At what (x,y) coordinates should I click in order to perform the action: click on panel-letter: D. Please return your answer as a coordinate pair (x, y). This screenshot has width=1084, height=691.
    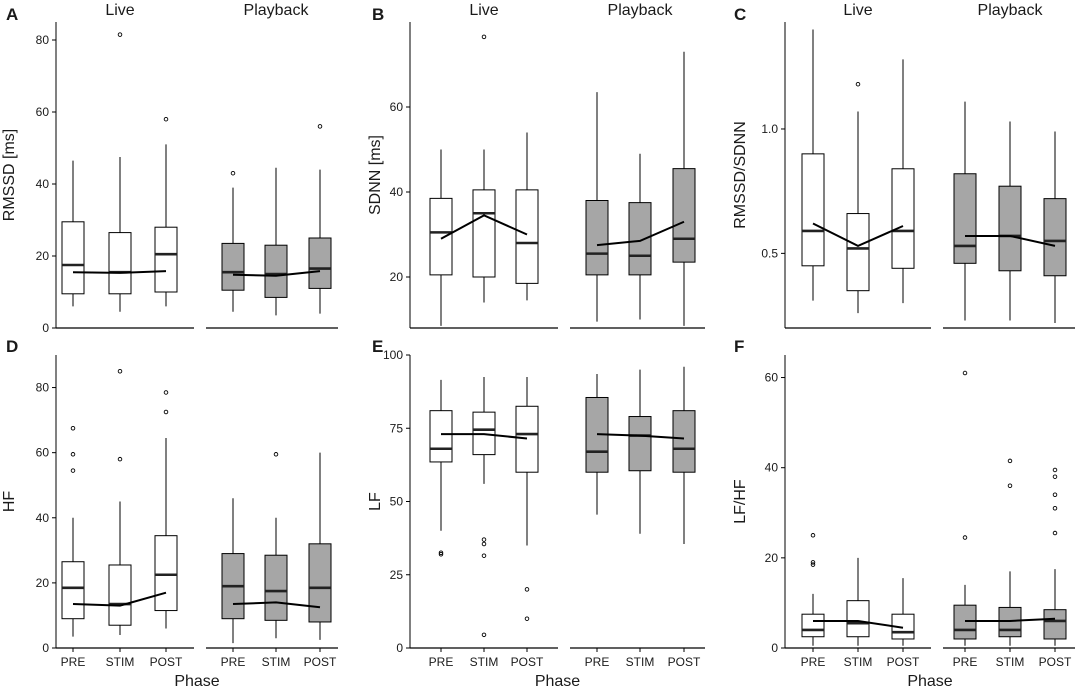
    Looking at the image, I should click on (12, 346).